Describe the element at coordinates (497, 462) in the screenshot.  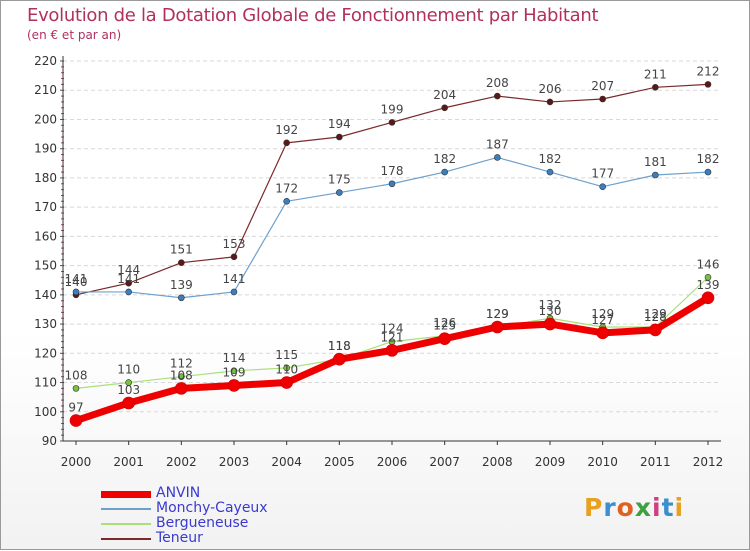
I see `x-tick-label-2008: 2008` at that location.